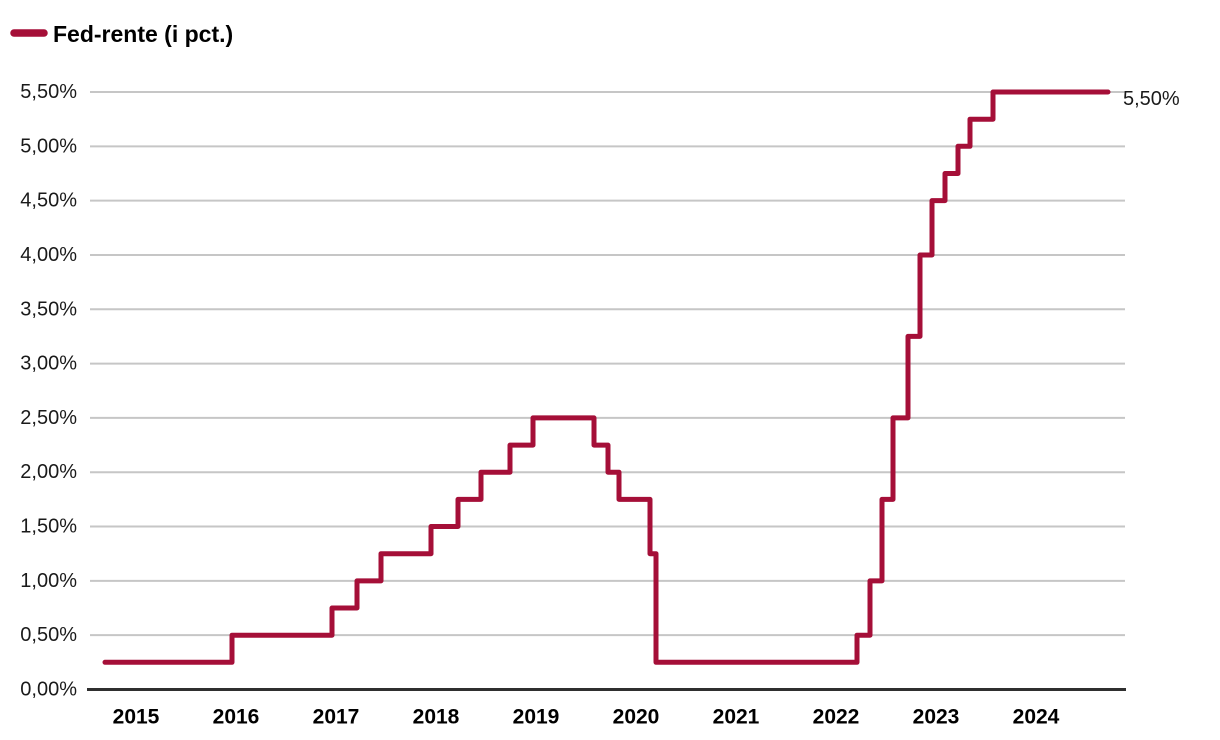 The image size is (1220, 740). I want to click on y-tick-label: 1,00%, so click(48, 581).